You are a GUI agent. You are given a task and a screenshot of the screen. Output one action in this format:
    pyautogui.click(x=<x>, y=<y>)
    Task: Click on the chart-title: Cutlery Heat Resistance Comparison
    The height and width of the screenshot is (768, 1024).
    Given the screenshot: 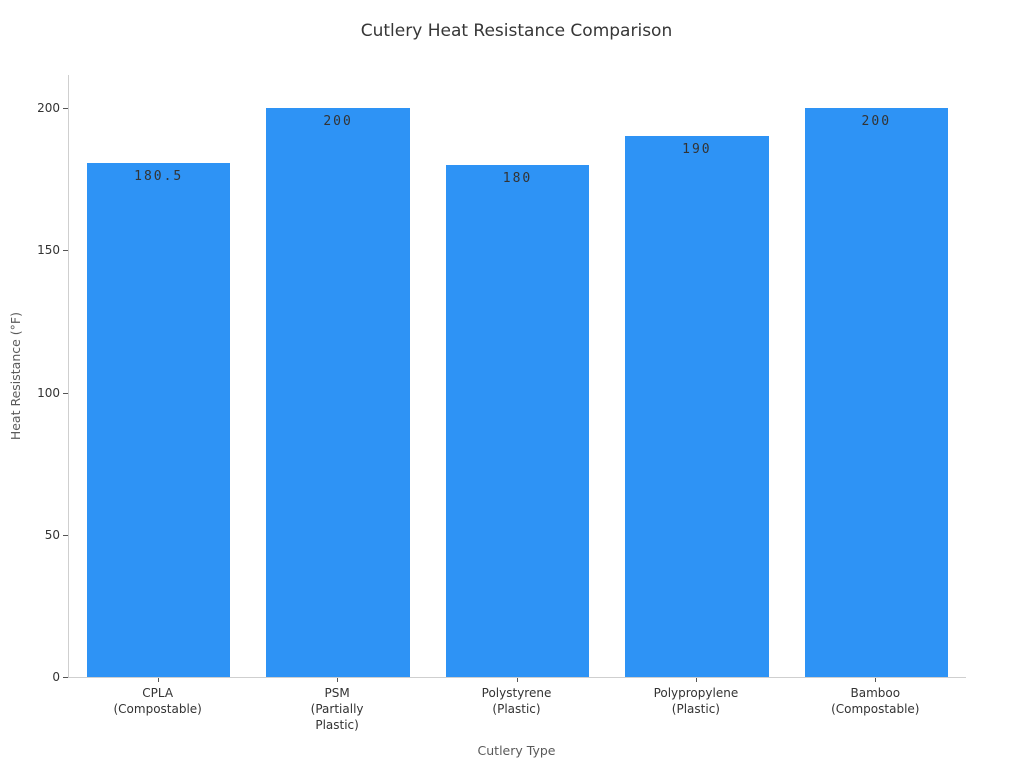 What is the action you would take?
    pyautogui.click(x=516, y=31)
    